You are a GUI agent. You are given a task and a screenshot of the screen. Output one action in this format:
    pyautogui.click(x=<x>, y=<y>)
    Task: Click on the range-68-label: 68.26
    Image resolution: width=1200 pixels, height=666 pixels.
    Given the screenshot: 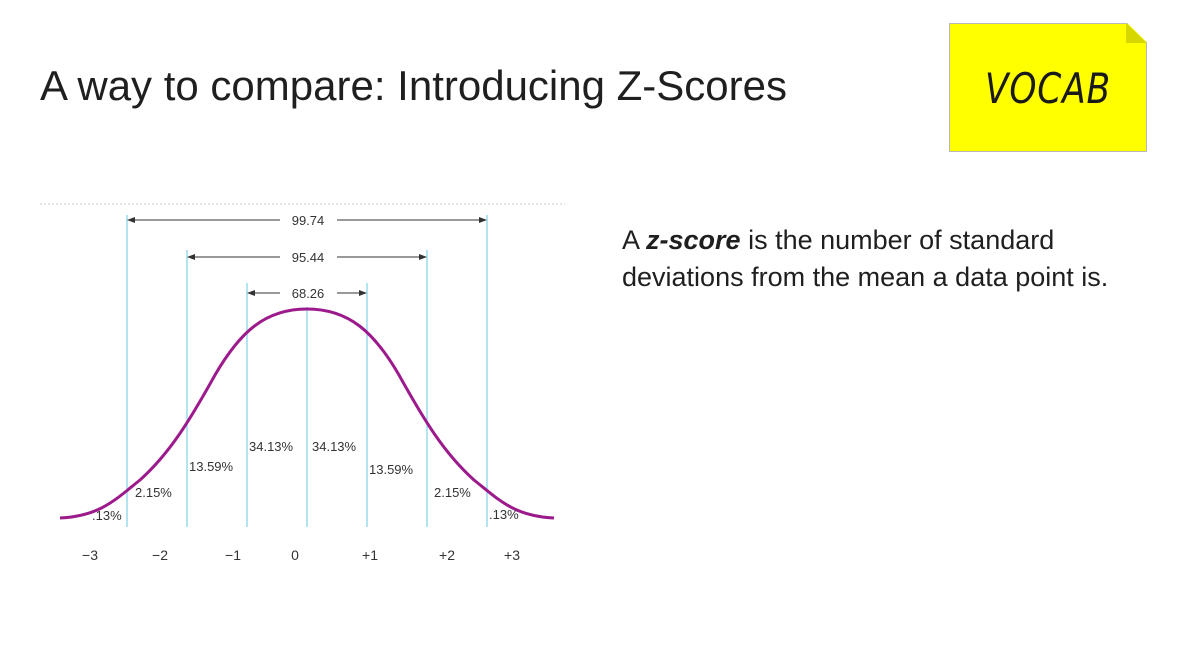 What is the action you would take?
    pyautogui.click(x=308, y=293)
    